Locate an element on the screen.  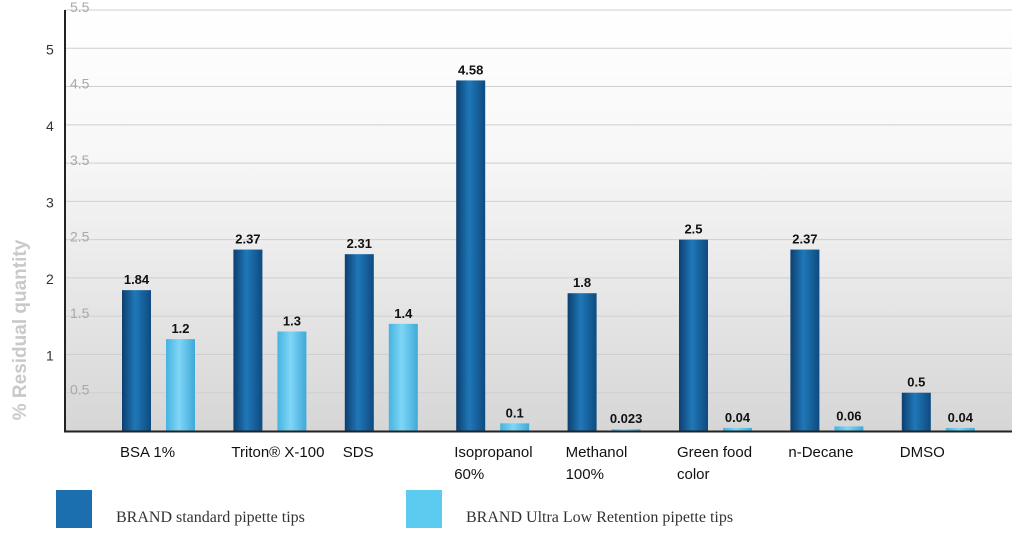
legend-swatch-ultra-low-retention is located at coordinates (424, 509).